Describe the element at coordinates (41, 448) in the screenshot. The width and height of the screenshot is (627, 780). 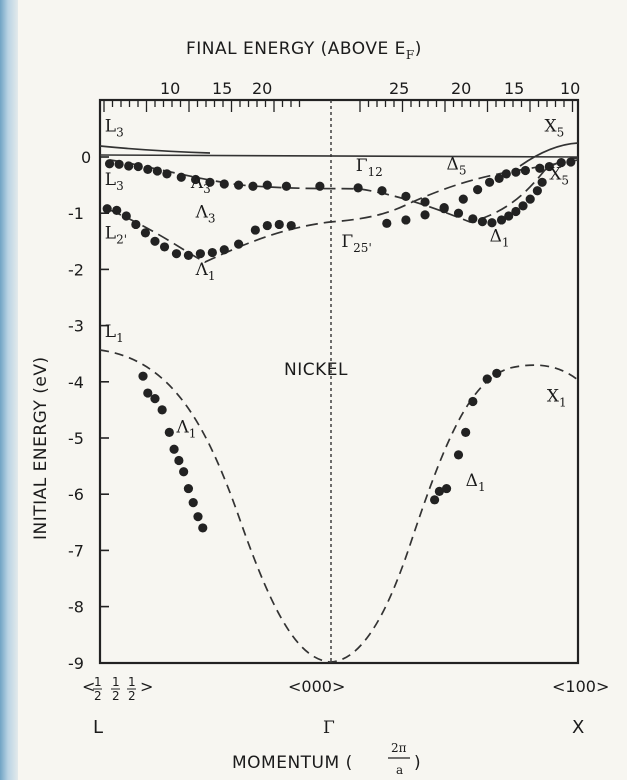
I see `y-axis-title: INITIAL ENERGY (eV)` at that location.